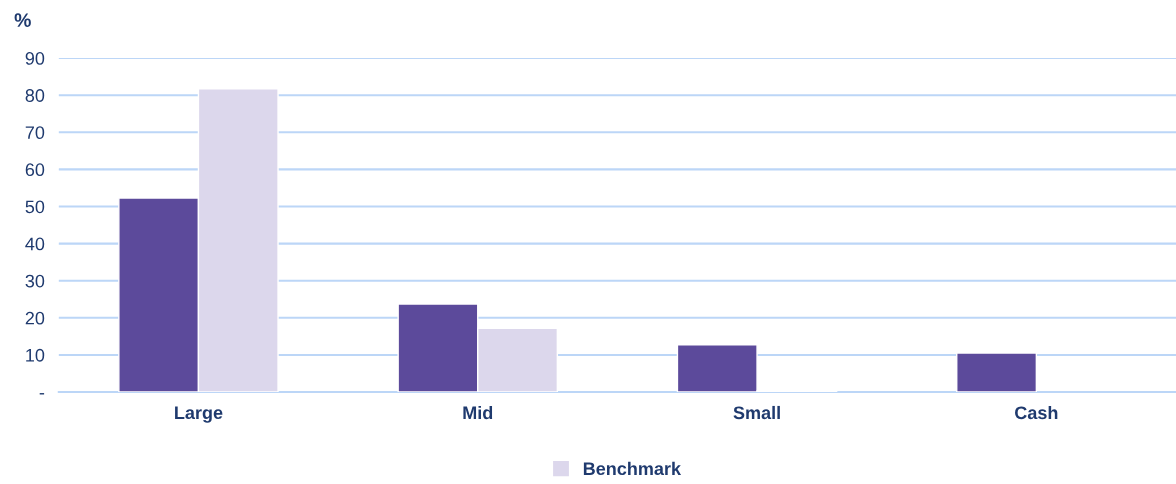 The width and height of the screenshot is (1176, 484). What do you see at coordinates (35, 244) in the screenshot?
I see `y-tick-label: 40` at bounding box center [35, 244].